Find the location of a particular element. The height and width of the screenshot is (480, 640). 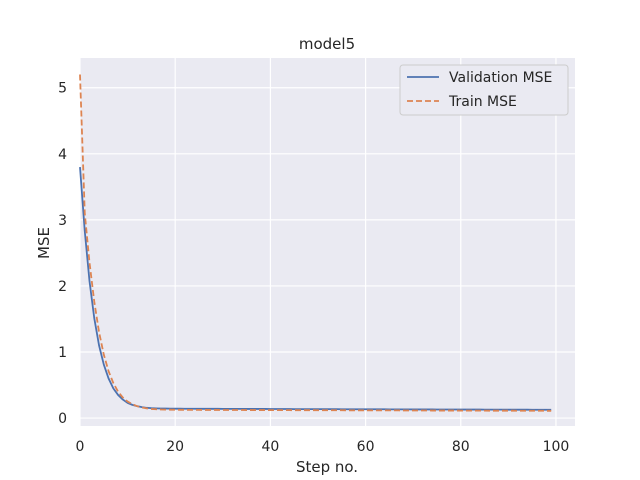

x-tick-label: 60 is located at coordinates (366, 447).